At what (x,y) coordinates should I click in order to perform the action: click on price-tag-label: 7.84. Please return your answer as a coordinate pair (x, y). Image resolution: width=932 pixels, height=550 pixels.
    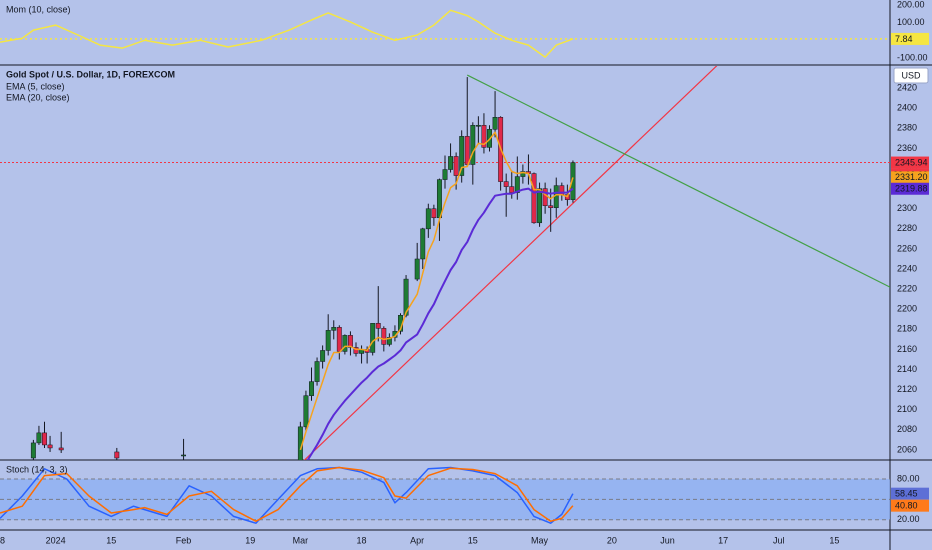
    Looking at the image, I should click on (904, 39).